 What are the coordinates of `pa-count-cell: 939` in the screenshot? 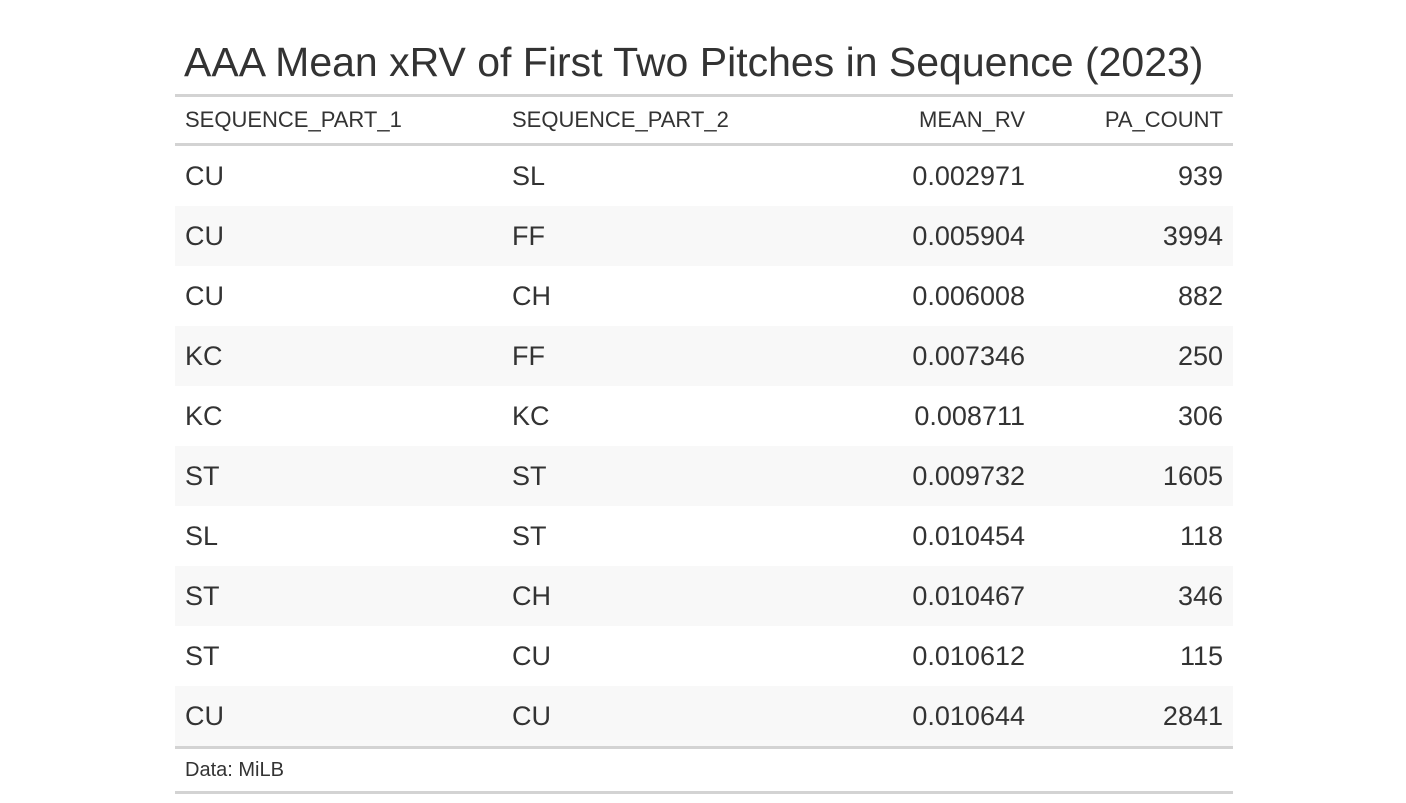 It's located at (1200, 175).